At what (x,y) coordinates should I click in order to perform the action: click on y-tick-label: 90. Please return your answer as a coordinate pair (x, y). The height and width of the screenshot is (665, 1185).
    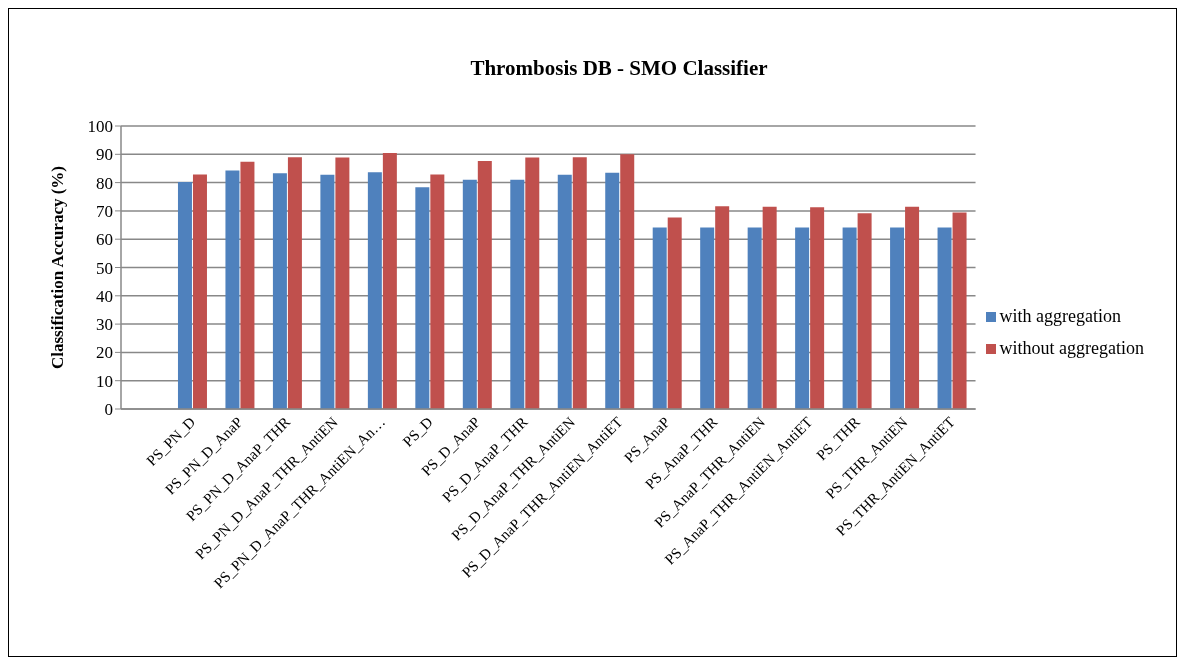
    Looking at the image, I should click on (104, 155).